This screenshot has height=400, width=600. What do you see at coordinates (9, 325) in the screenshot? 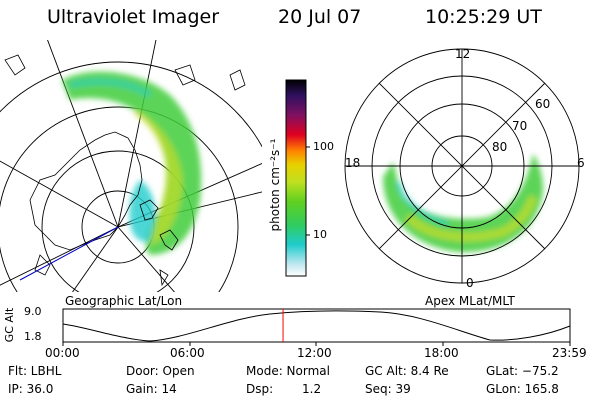
I see `timeline-ylabel: GC Alt` at bounding box center [9, 325].